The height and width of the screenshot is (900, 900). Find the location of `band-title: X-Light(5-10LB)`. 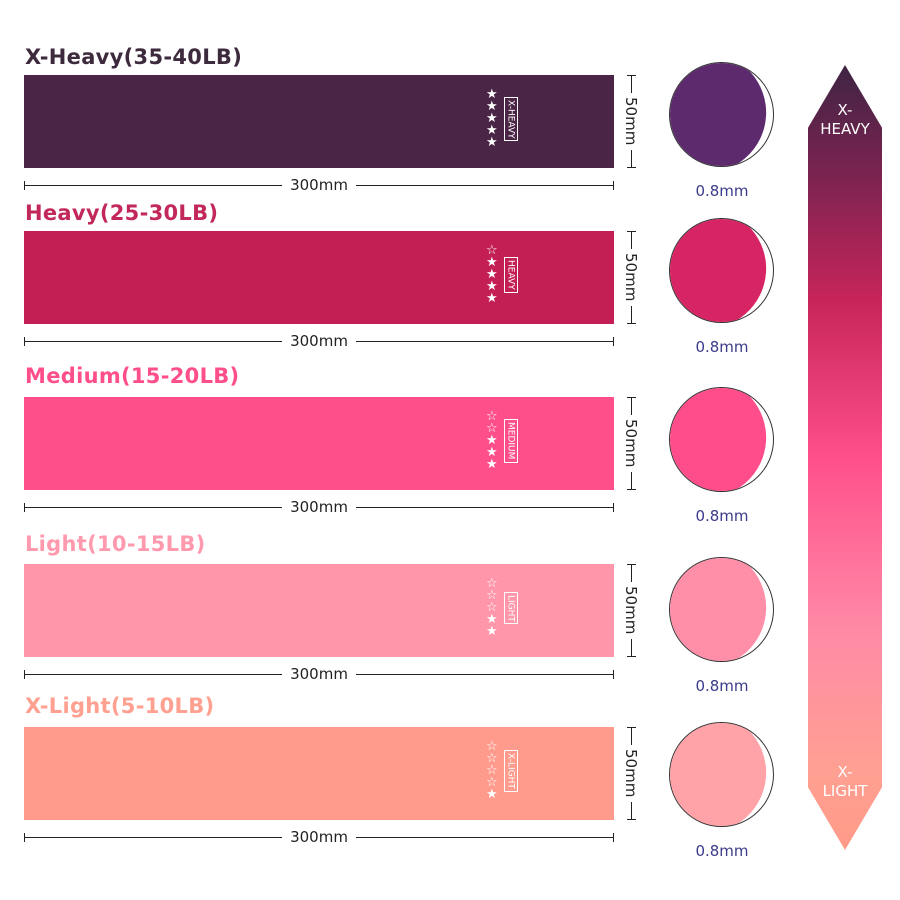

band-title: X-Light(5-10LB) is located at coordinates (120, 706).